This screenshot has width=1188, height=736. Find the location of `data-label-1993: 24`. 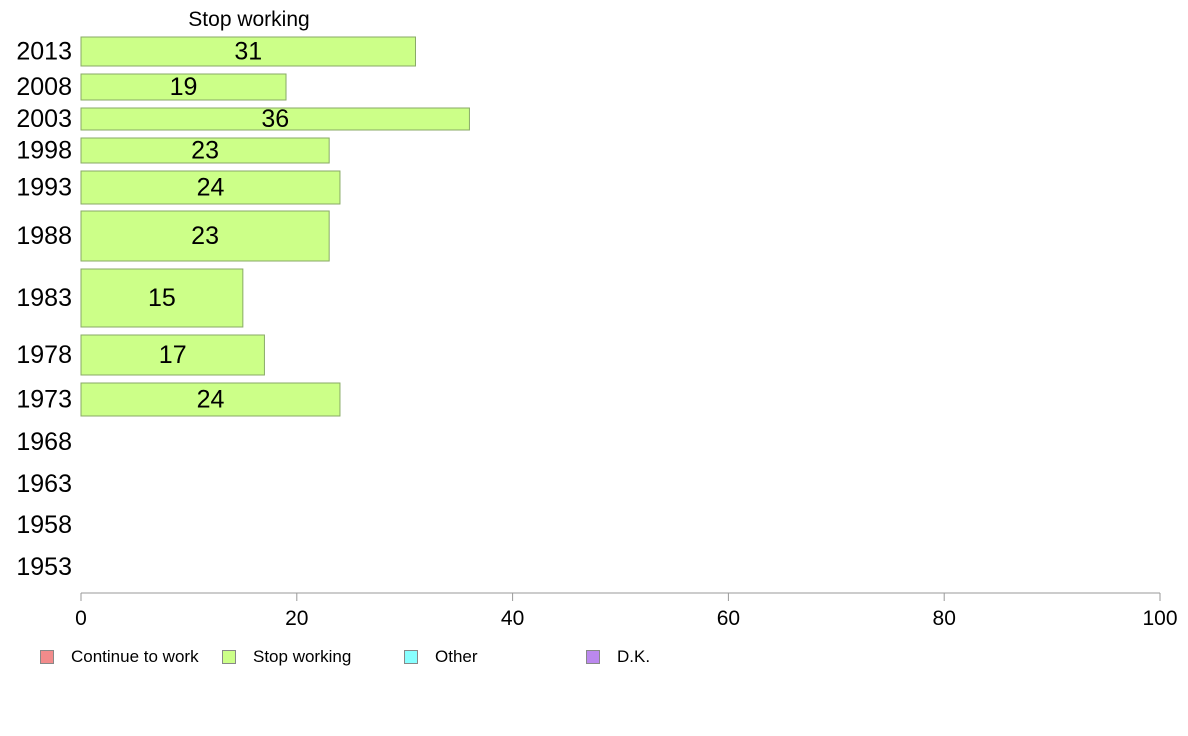

data-label-1993: 24 is located at coordinates (211, 188).